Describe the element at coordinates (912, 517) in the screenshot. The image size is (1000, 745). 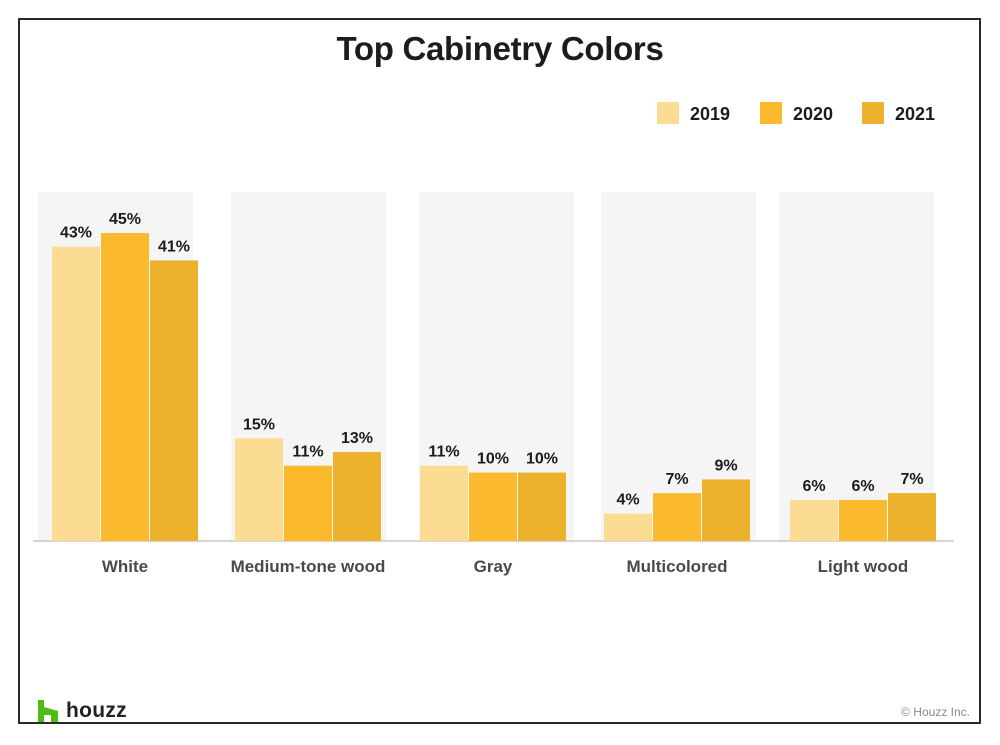
I see `bar-light-wood-2021` at that location.